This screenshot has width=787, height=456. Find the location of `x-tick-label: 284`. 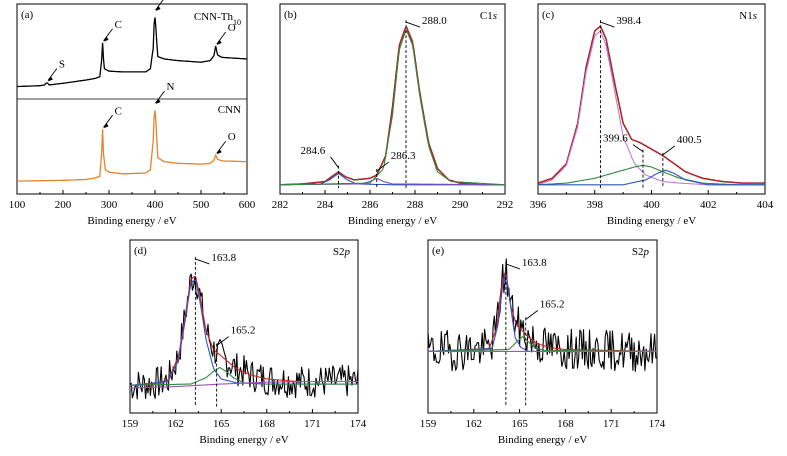

x-tick-label: 284 is located at coordinates (325, 205).